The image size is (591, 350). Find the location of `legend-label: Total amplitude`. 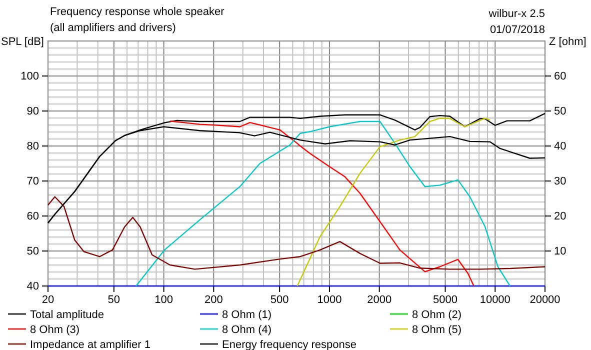

legend-label: Total amplitude is located at coordinates (67, 315).